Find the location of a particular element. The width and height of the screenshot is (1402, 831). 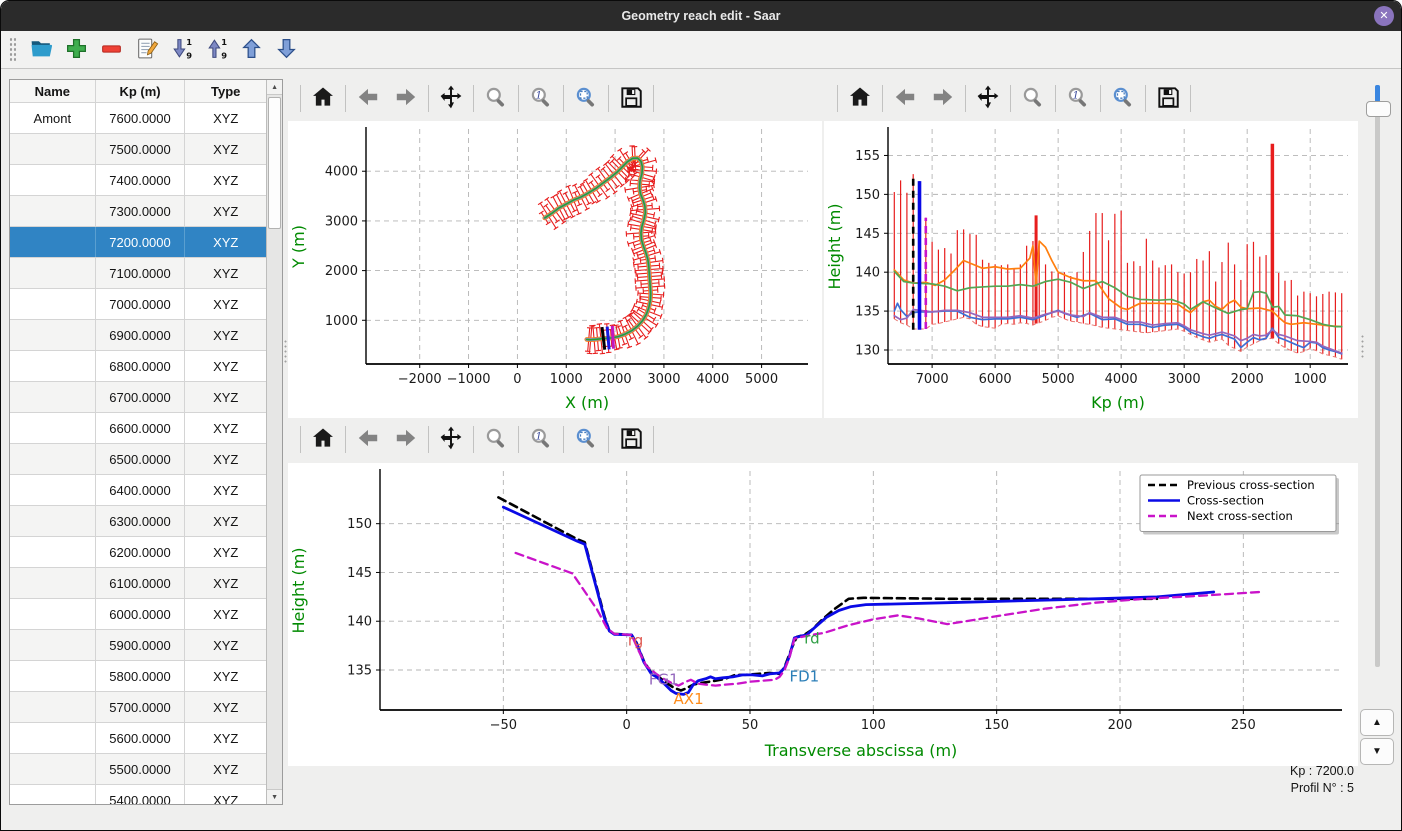

move-profile-up-button is located at coordinates (251, 50).